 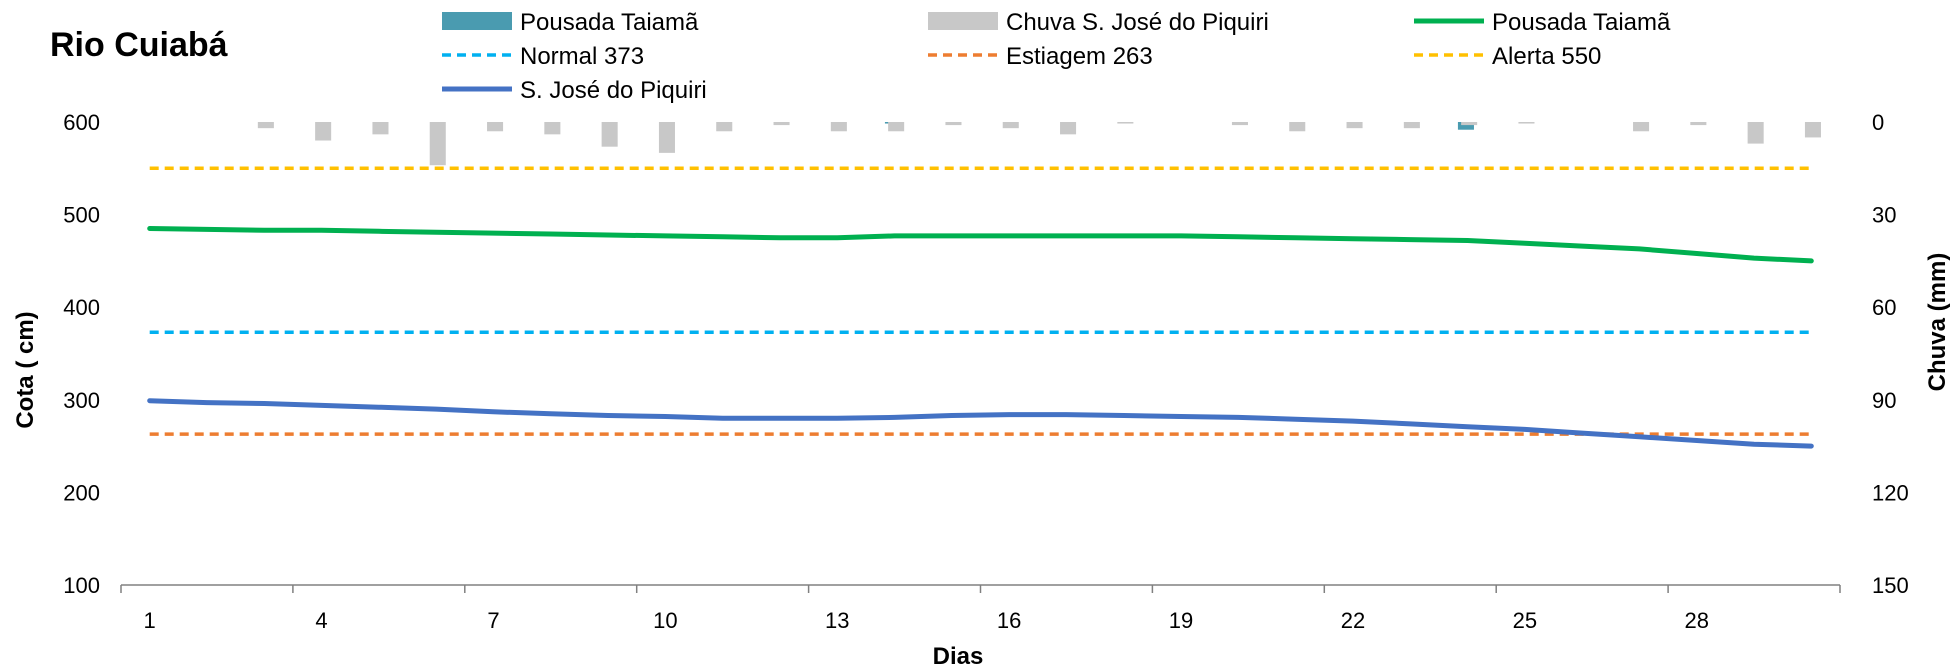 What do you see at coordinates (1884, 400) in the screenshot?
I see `y2-tick-label: 90` at bounding box center [1884, 400].